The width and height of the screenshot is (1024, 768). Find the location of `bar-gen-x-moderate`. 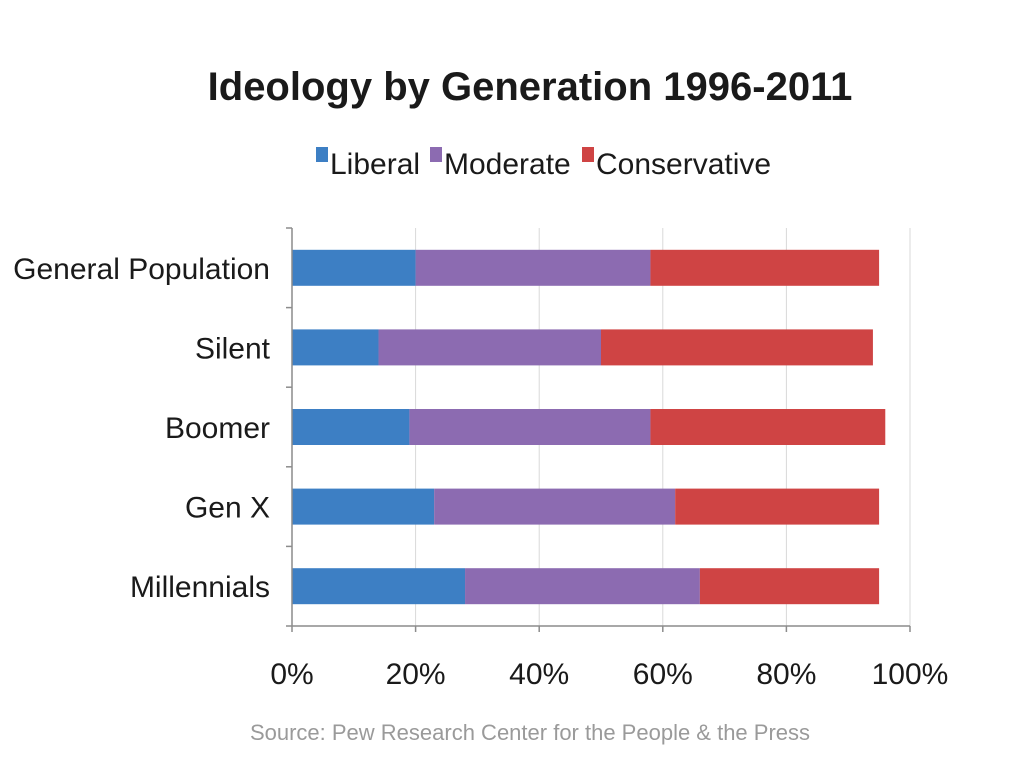

bar-gen-x-moderate is located at coordinates (555, 506).